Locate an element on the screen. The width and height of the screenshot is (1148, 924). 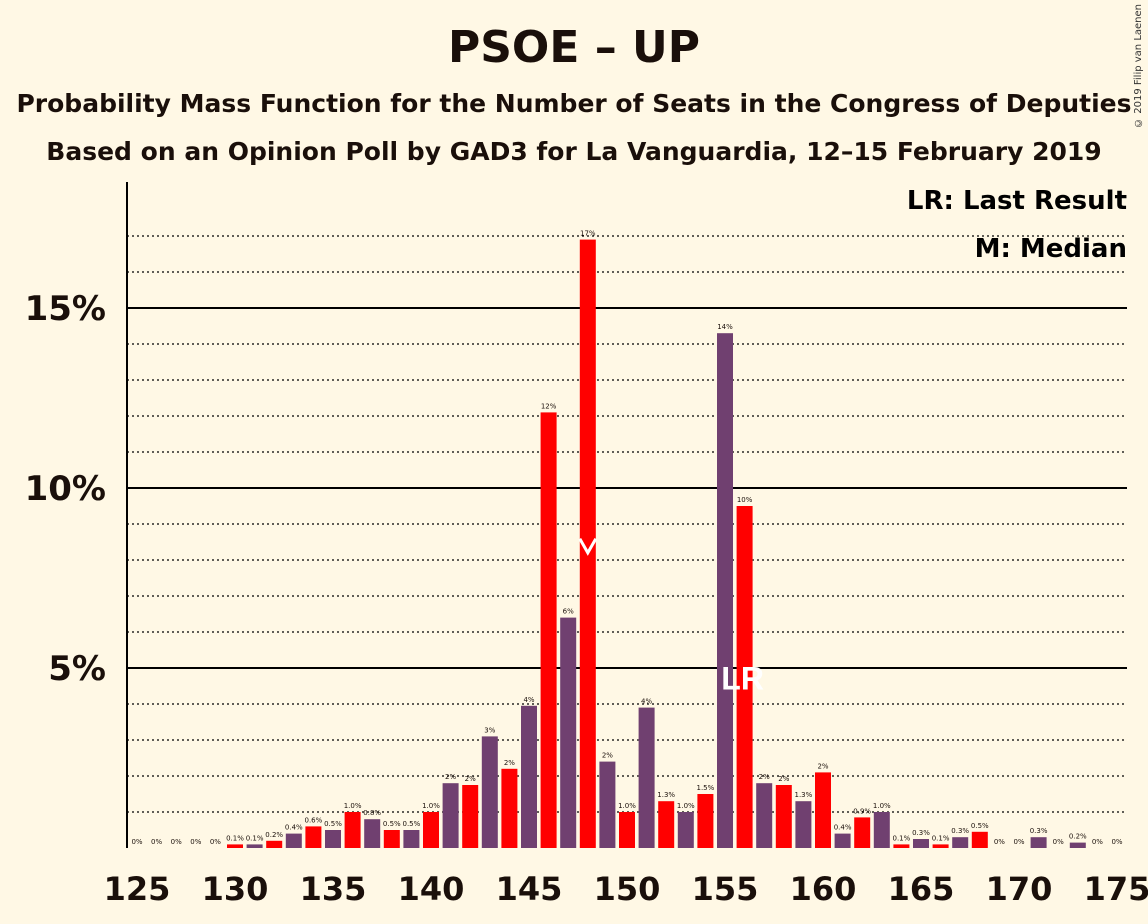
x-tick-label: 175 is located at coordinates (1116, 889).